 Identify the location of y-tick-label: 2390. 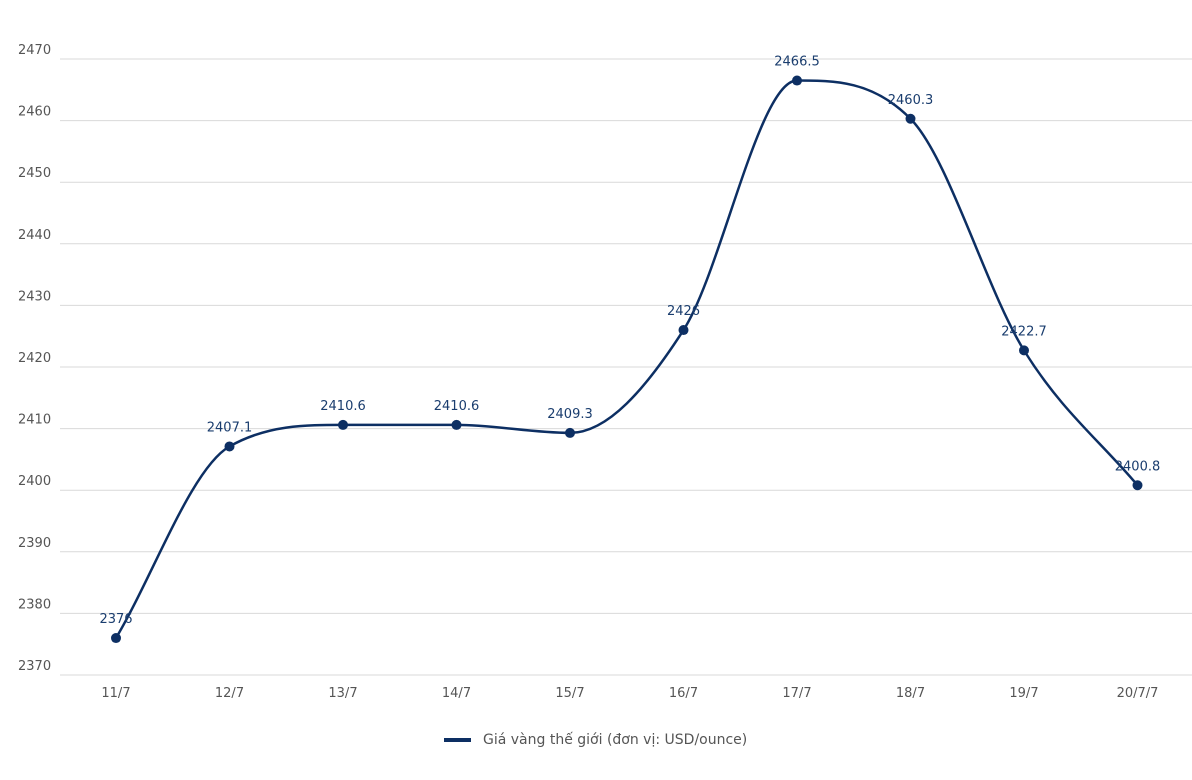
(34, 543).